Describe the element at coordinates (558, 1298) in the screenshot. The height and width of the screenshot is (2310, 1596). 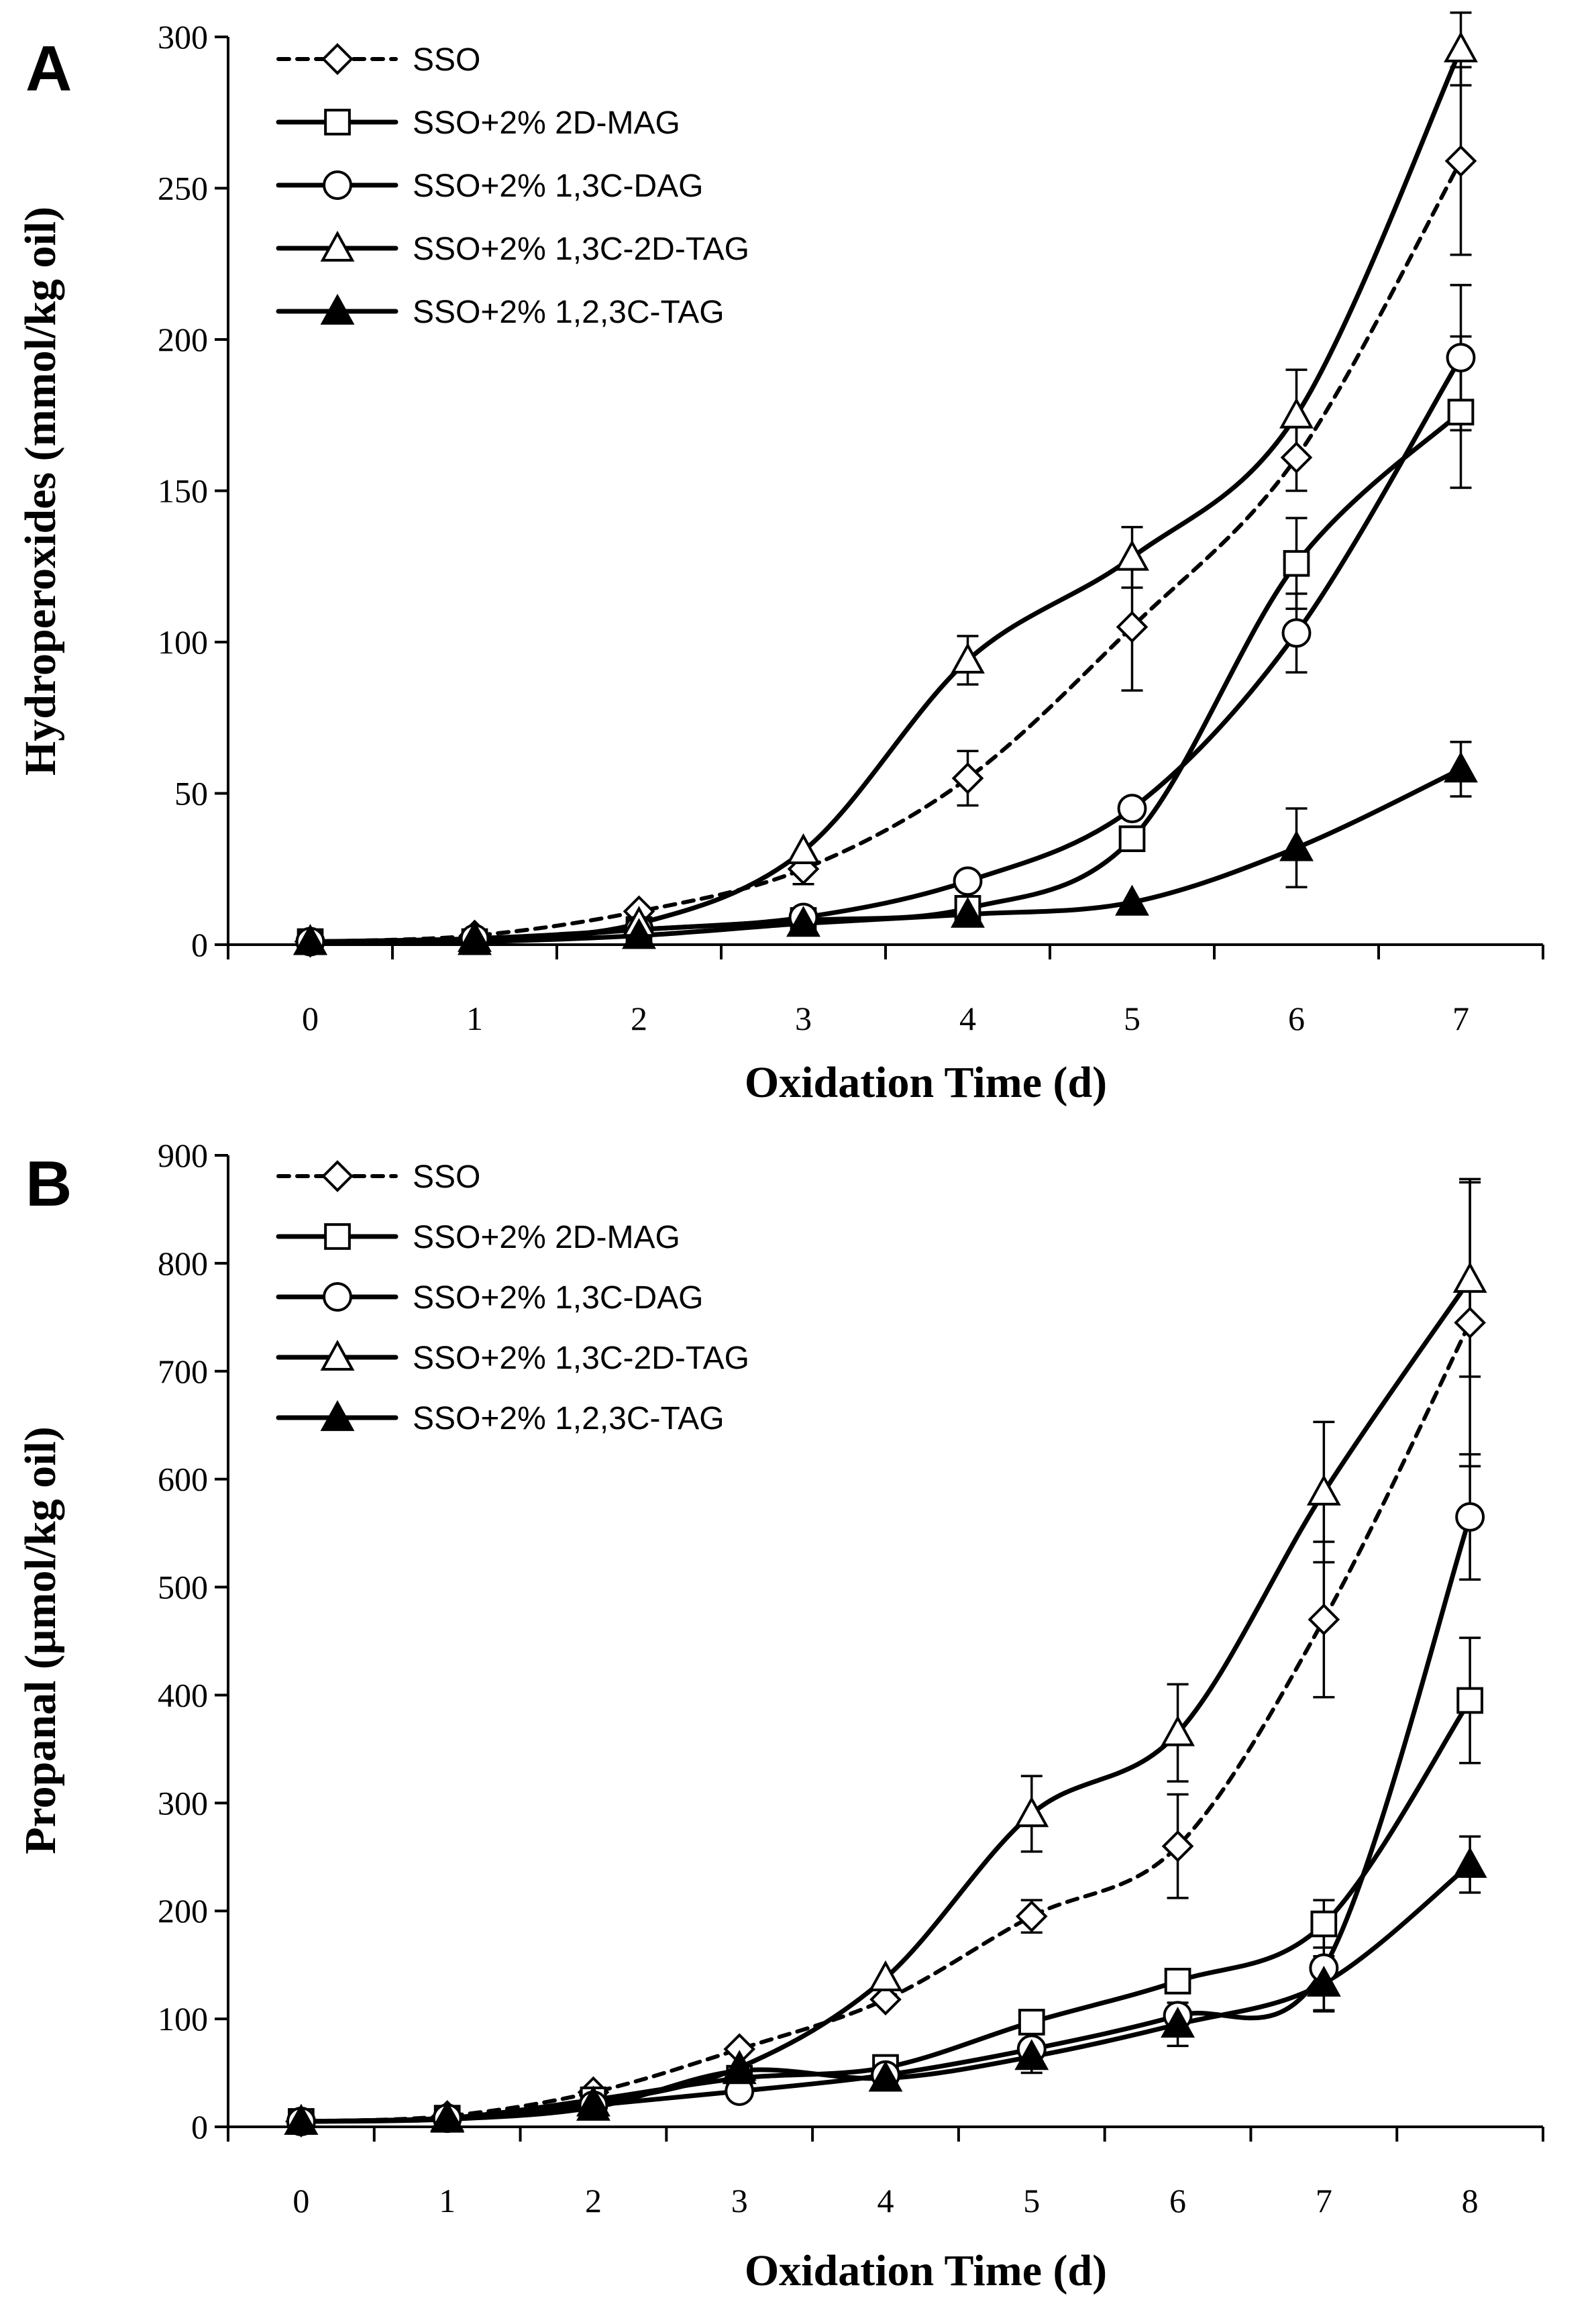
I see `legend-label-b-2: SSO+2% 1,3C-DAG` at that location.